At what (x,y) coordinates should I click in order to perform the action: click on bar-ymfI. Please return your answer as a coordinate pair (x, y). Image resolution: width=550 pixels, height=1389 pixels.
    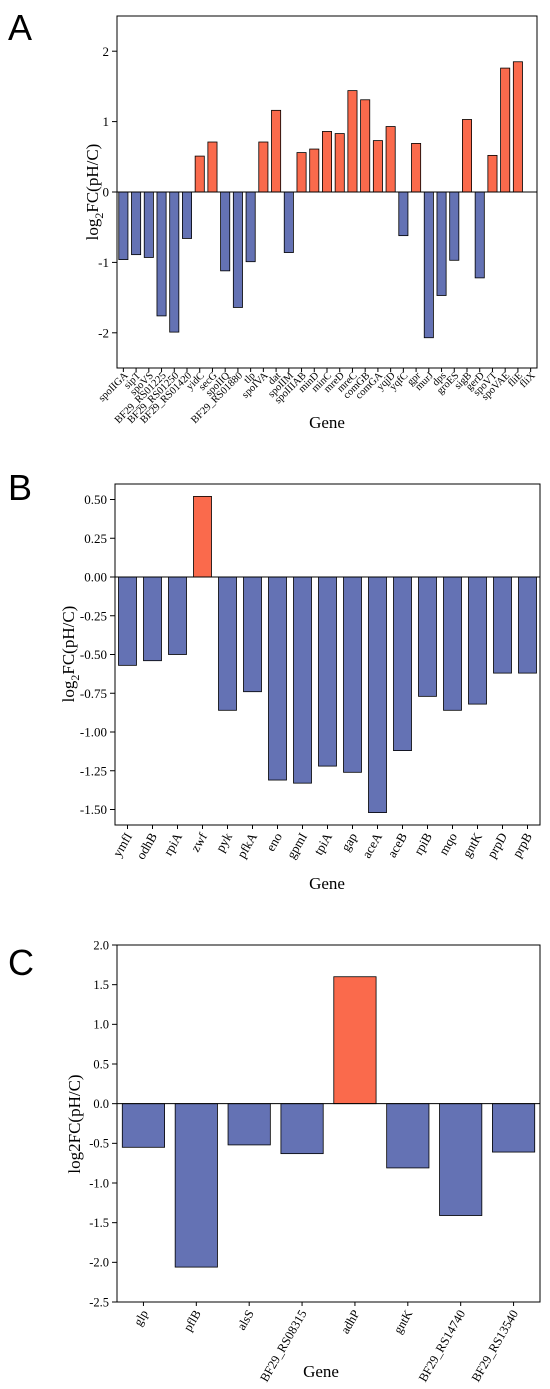
    Looking at the image, I should click on (127, 621).